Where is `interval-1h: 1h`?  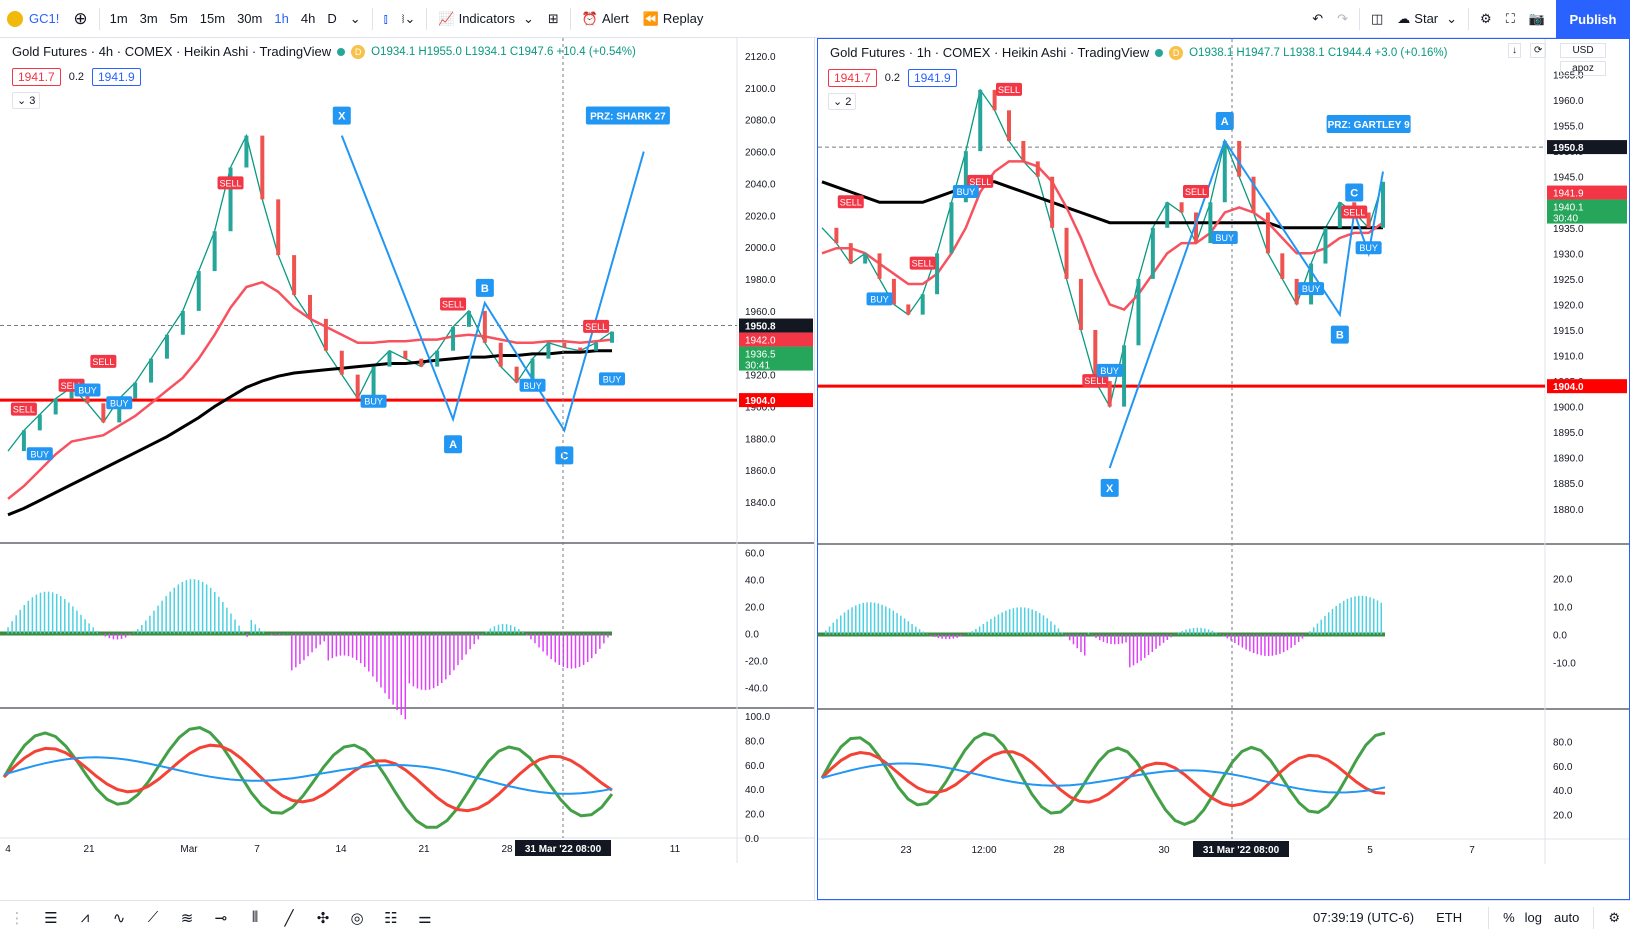 interval-1h: 1h is located at coordinates (281, 18).